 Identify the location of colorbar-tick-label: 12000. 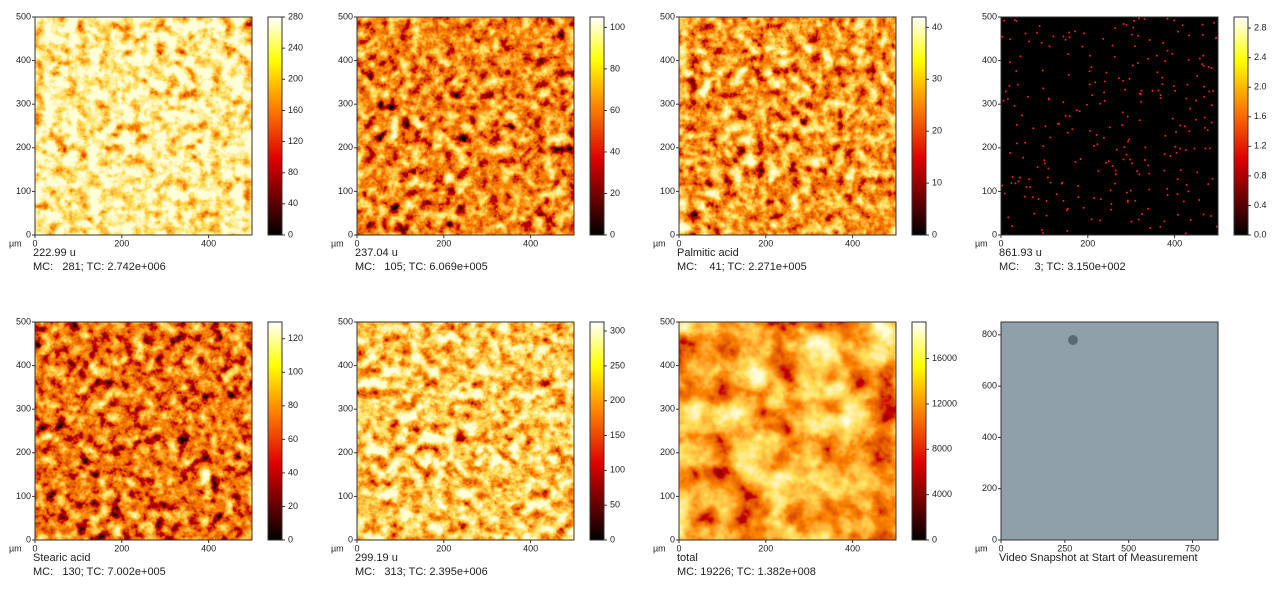
(944, 403).